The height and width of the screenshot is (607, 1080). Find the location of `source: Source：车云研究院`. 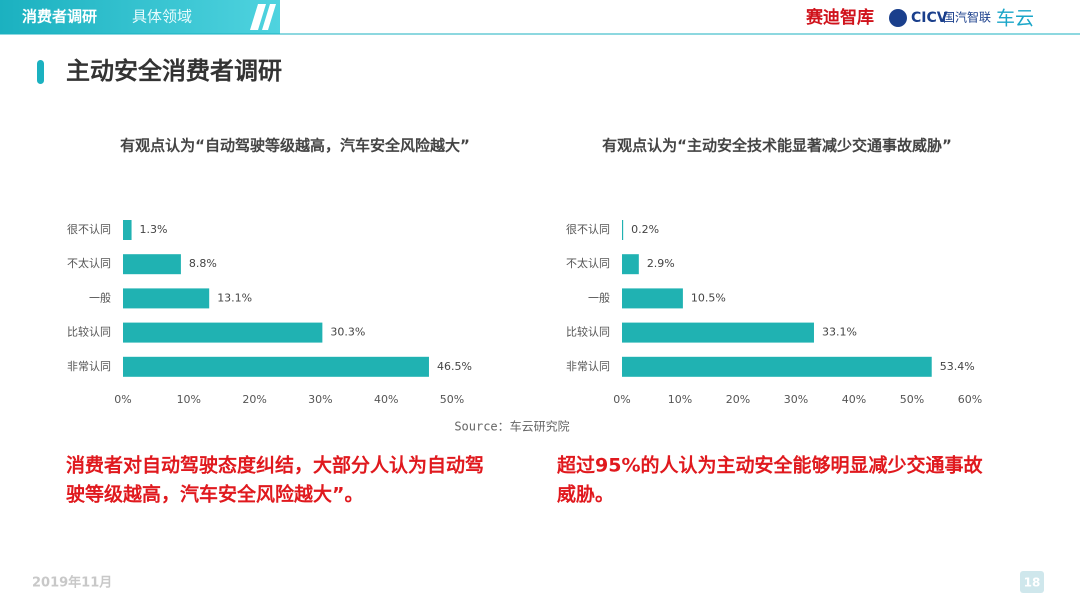

source: Source：车云研究院 is located at coordinates (511, 426).